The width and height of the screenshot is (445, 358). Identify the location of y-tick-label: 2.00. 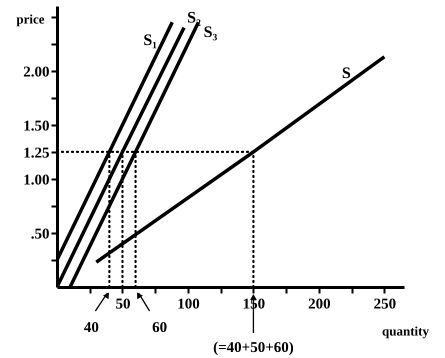
(36, 72).